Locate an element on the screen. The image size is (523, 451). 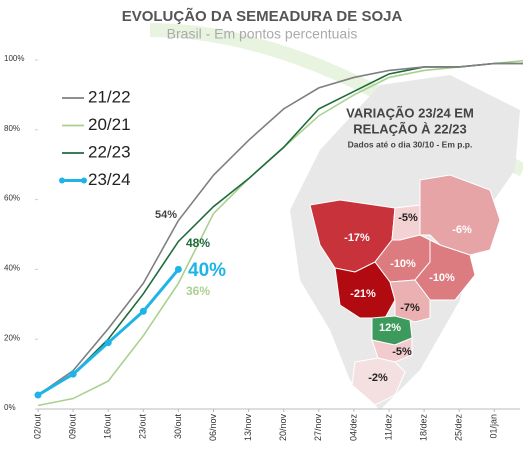
x-tick-label: 30/out is located at coordinates (178, 427).